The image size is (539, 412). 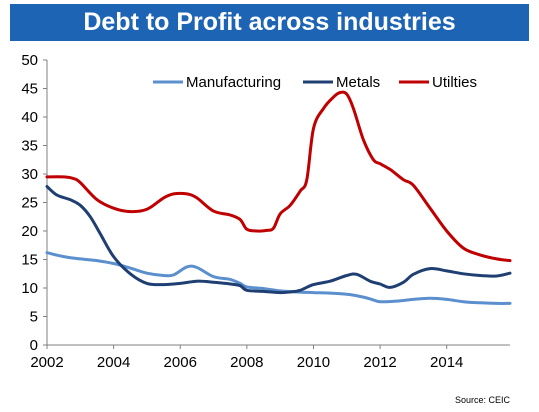 What do you see at coordinates (29, 203) in the screenshot?
I see `y-tick-label: 25` at bounding box center [29, 203].